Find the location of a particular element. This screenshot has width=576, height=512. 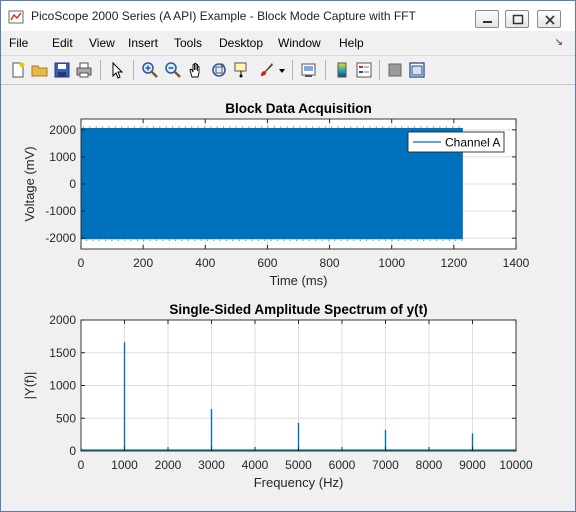

legend-entry: Channel A is located at coordinates (472, 143).